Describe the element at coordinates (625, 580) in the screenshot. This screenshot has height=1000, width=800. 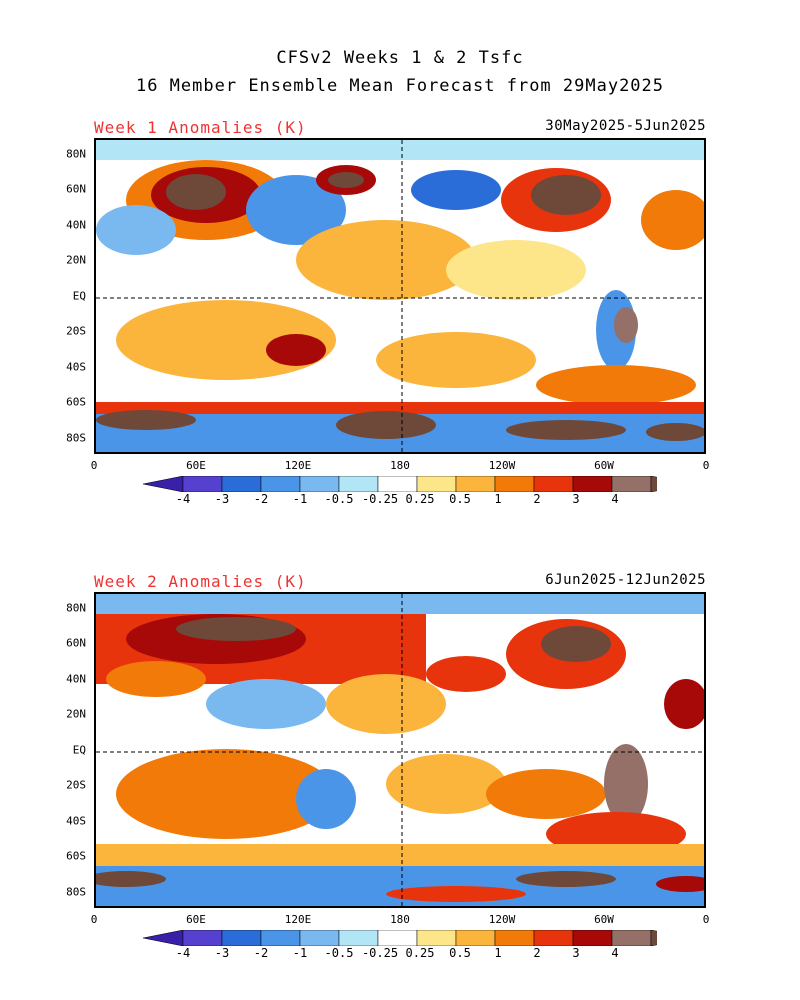
I see `week2-dates: 6Jun2025-12Jun2025` at that location.